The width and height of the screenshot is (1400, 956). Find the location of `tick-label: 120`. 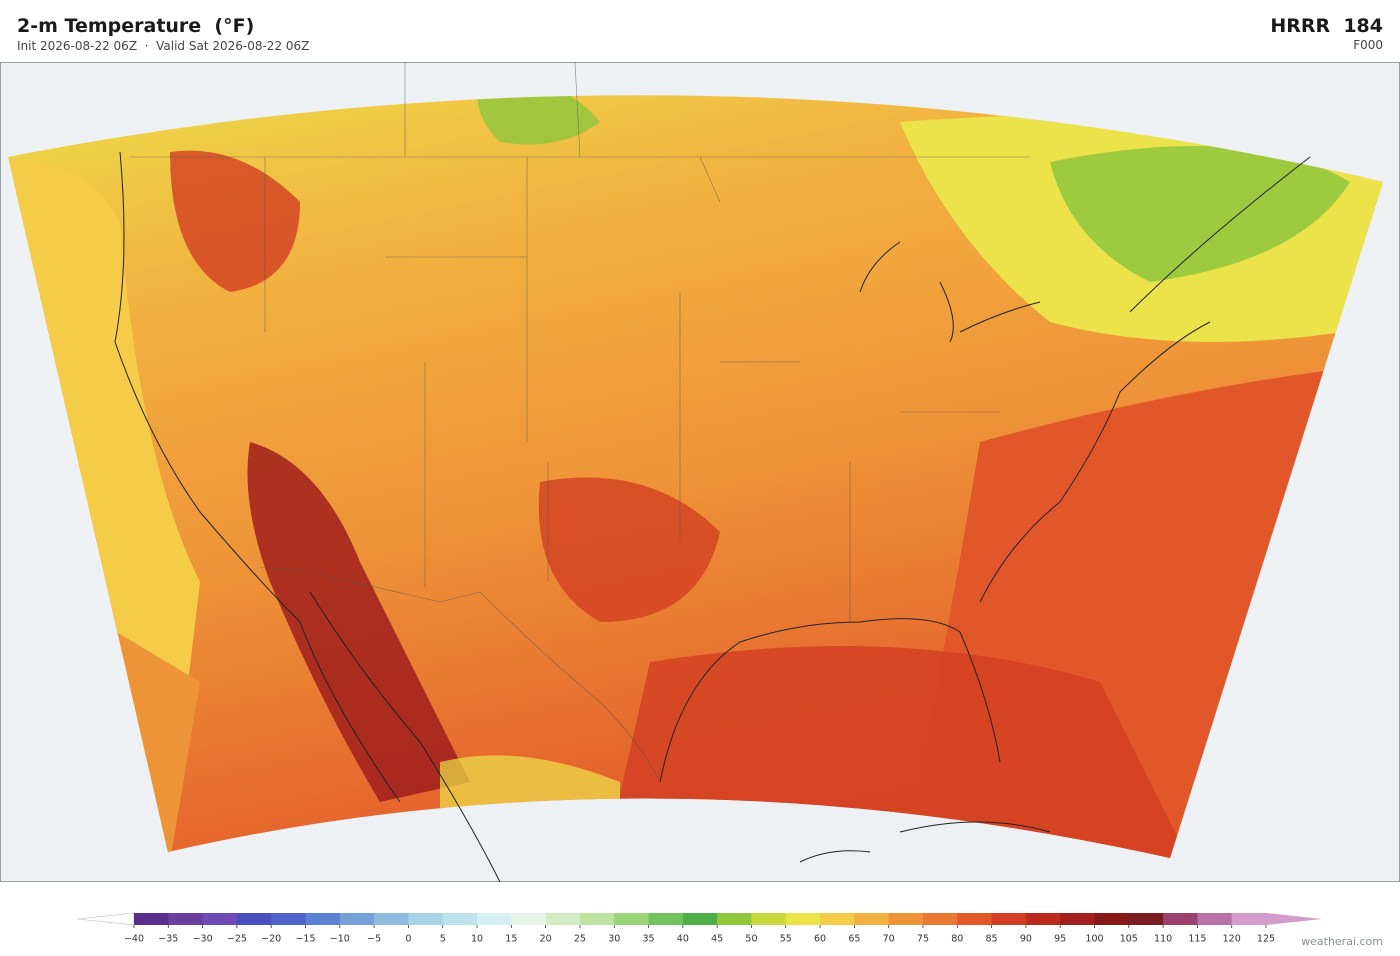

tick-label: 120 is located at coordinates (1232, 939).